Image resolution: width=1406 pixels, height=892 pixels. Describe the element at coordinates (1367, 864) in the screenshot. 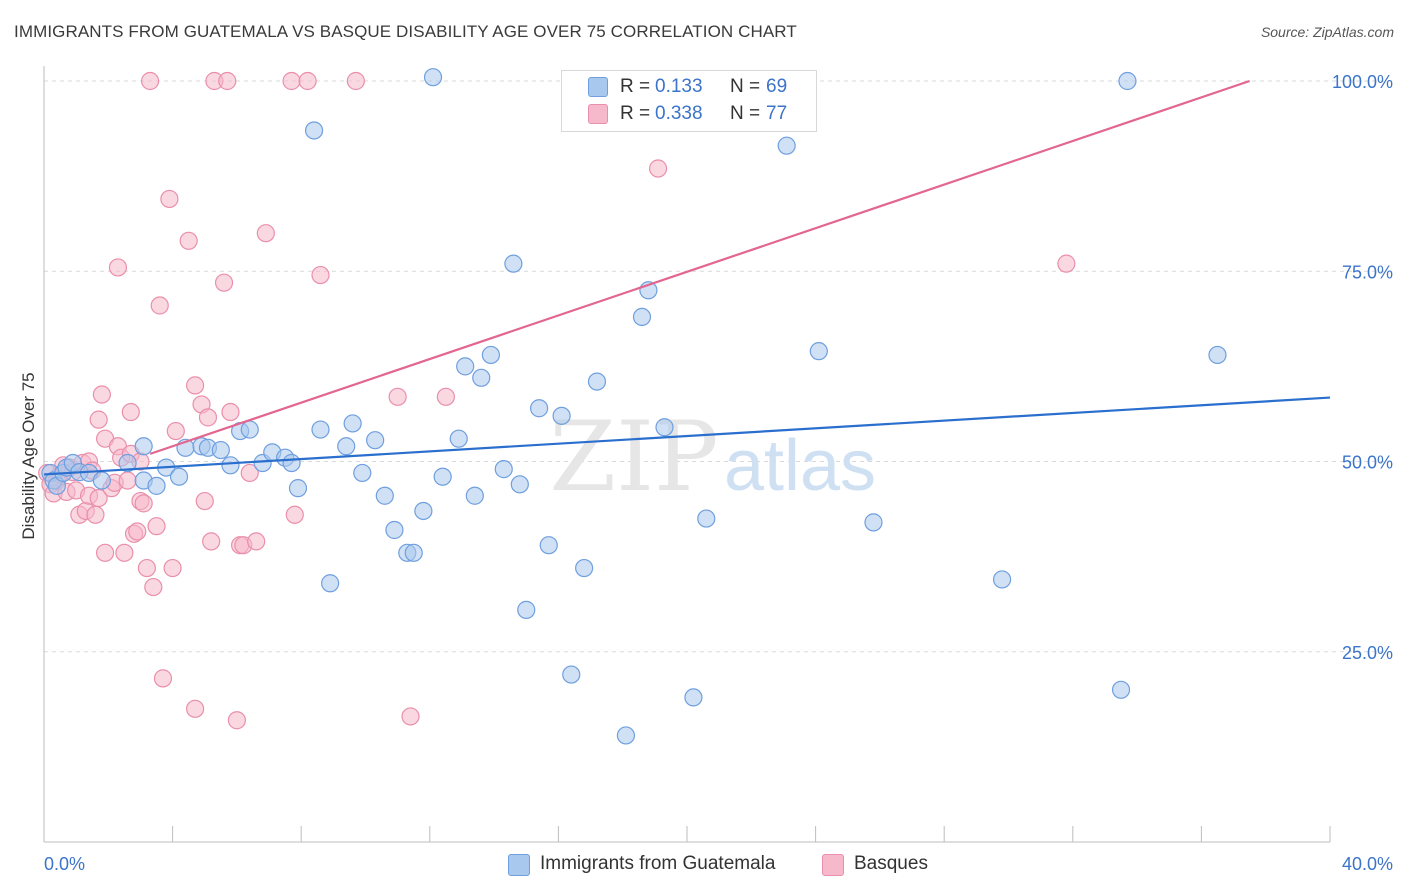

I see `x-tick-label-max: 40.0%` at that location.